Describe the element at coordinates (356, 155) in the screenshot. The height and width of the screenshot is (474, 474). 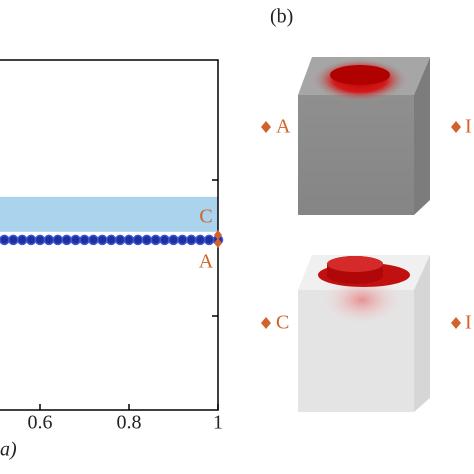
I see `cube-front` at that location.